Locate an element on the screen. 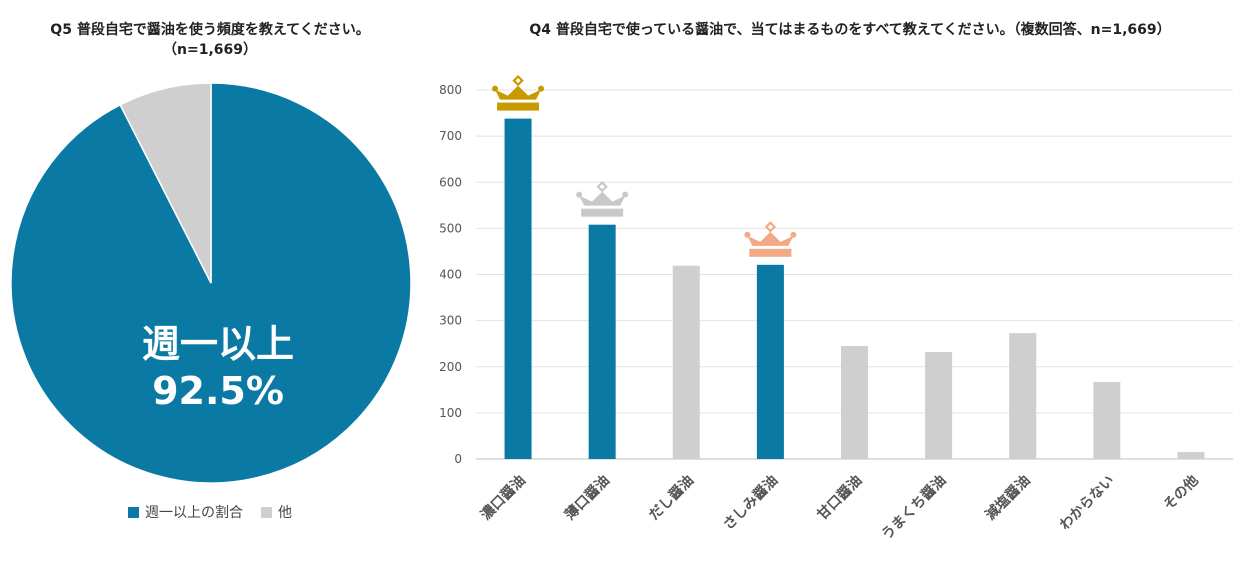 This screenshot has width=1246, height=561. x-tick-label: わからない is located at coordinates (1087, 503).